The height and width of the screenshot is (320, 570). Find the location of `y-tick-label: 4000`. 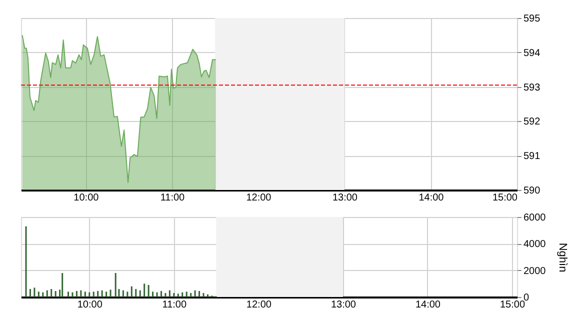

y-tick-label: 4000 is located at coordinates (535, 244).